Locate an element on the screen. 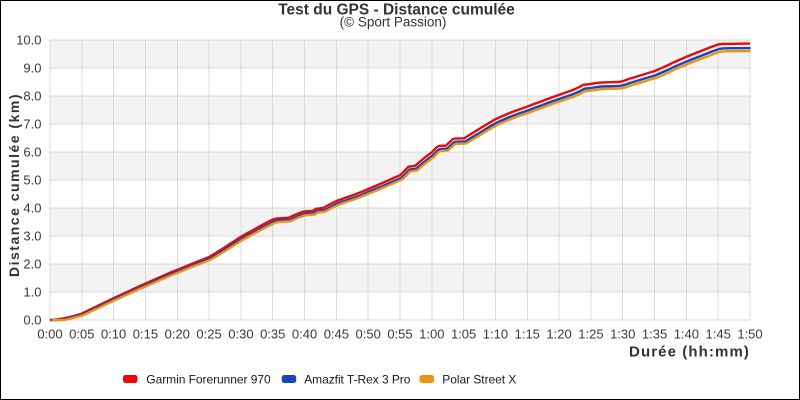 Image resolution: width=800 pixels, height=400 pixels. svg-text: 0:10 is located at coordinates (113, 333).